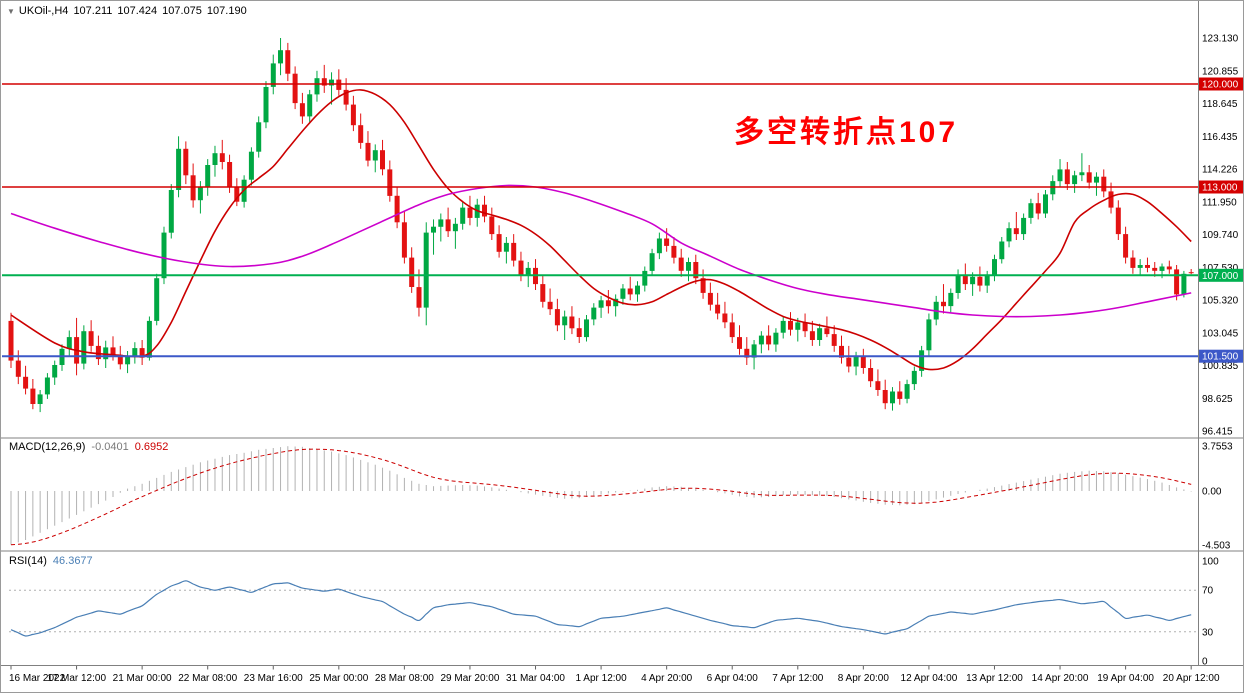 Image resolution: width=1244 pixels, height=693 pixels. What do you see at coordinates (1220, 235) in the screenshot?
I see `price-axis-label: 109.740` at bounding box center [1220, 235].